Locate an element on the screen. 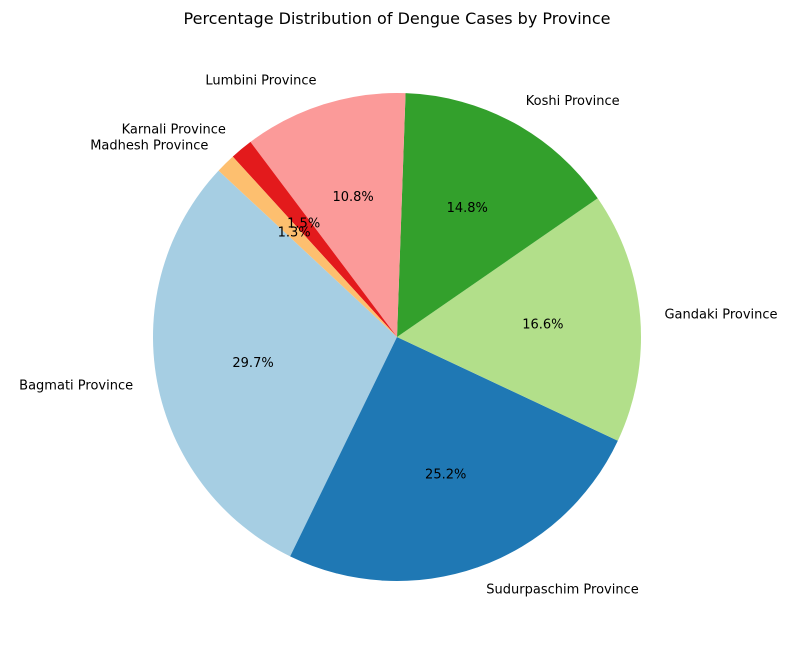 The width and height of the screenshot is (794, 652). pie-slice-gandaki-province is located at coordinates (519, 319).